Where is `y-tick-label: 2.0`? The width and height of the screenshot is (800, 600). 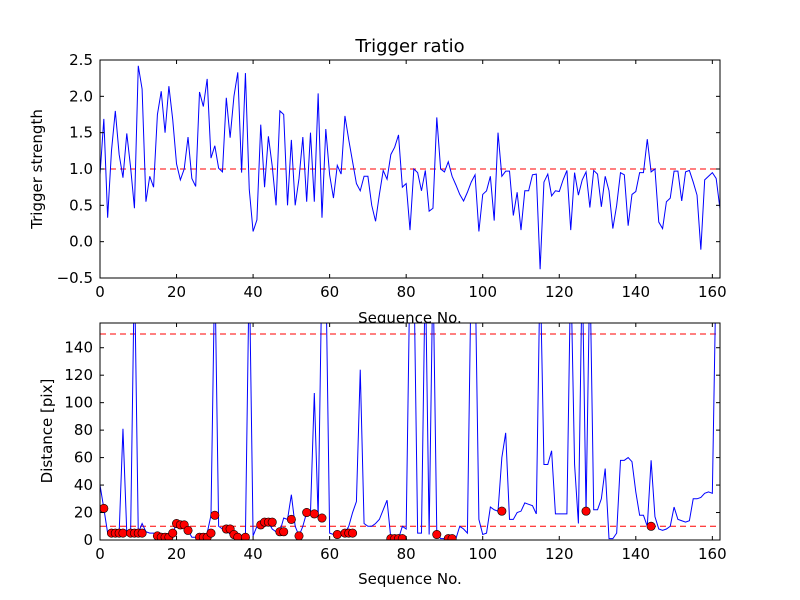
y-tick-label: 2.0 is located at coordinates (81, 96).